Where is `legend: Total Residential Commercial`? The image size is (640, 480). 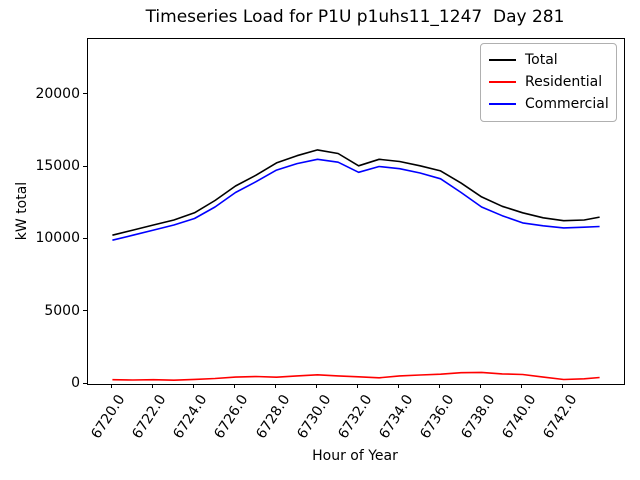
legend: Total Residential Commercial is located at coordinates (548, 82).